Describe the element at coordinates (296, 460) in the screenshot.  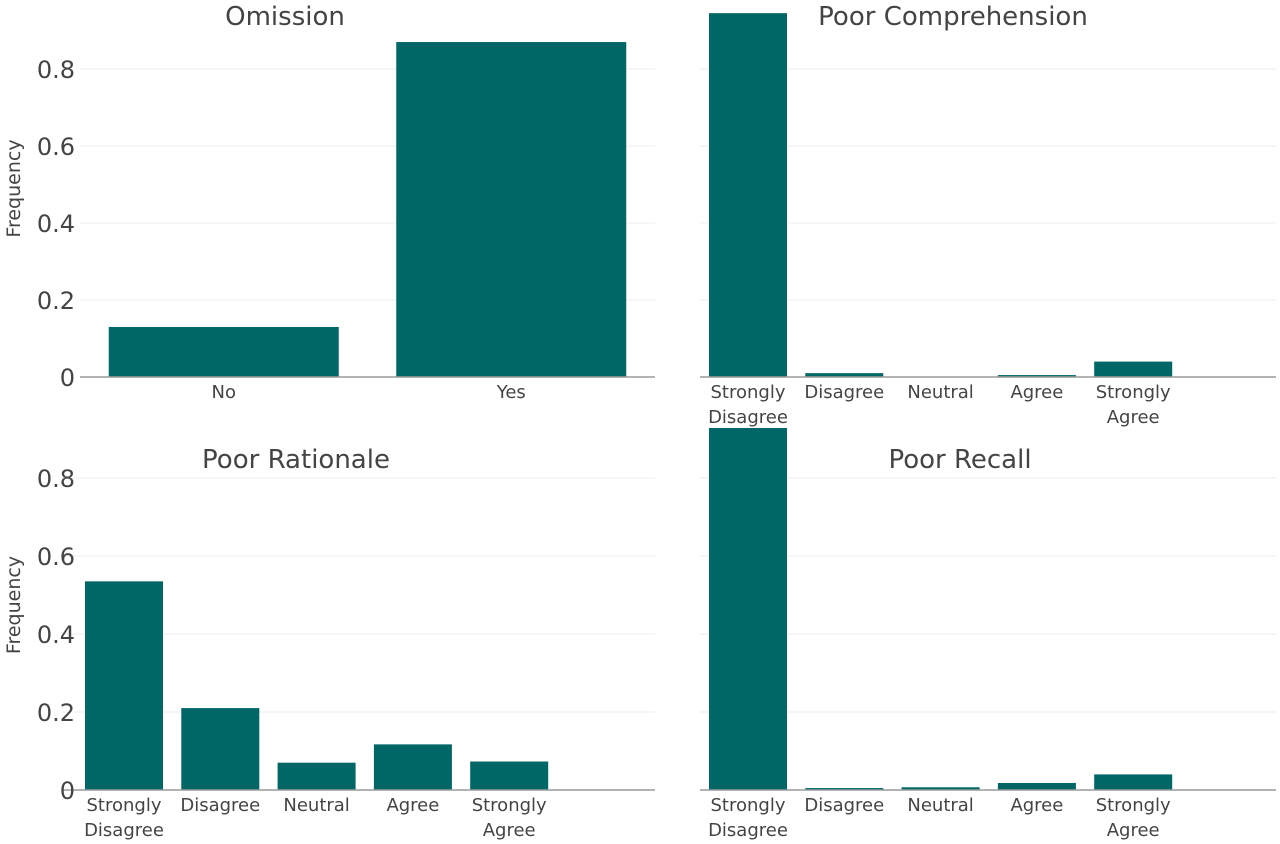
I see `chart-title: Poor Rationale` at that location.